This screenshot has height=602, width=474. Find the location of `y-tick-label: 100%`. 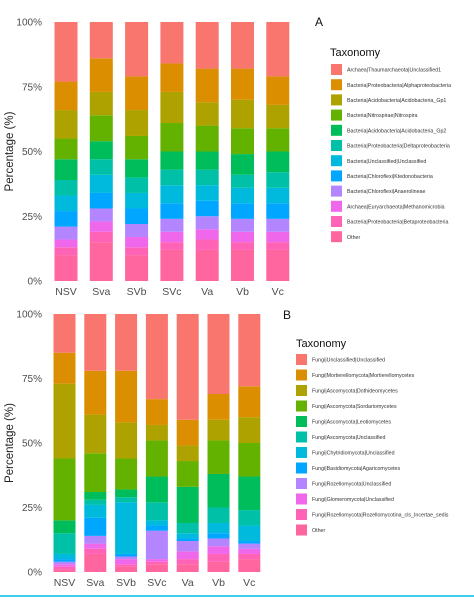

y-tick-label: 100% is located at coordinates (29, 315).